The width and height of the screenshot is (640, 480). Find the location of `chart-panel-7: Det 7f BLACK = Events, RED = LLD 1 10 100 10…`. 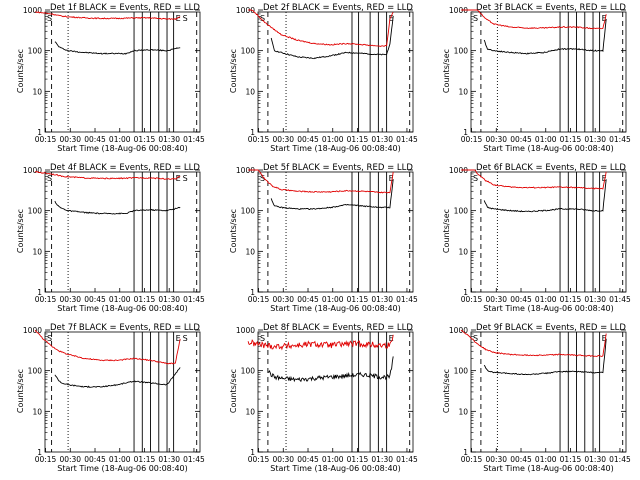

chart-panel-7: Det 7f BLACK = Events, RED = LLD 1 10 100 10… is located at coordinates (110, 398).